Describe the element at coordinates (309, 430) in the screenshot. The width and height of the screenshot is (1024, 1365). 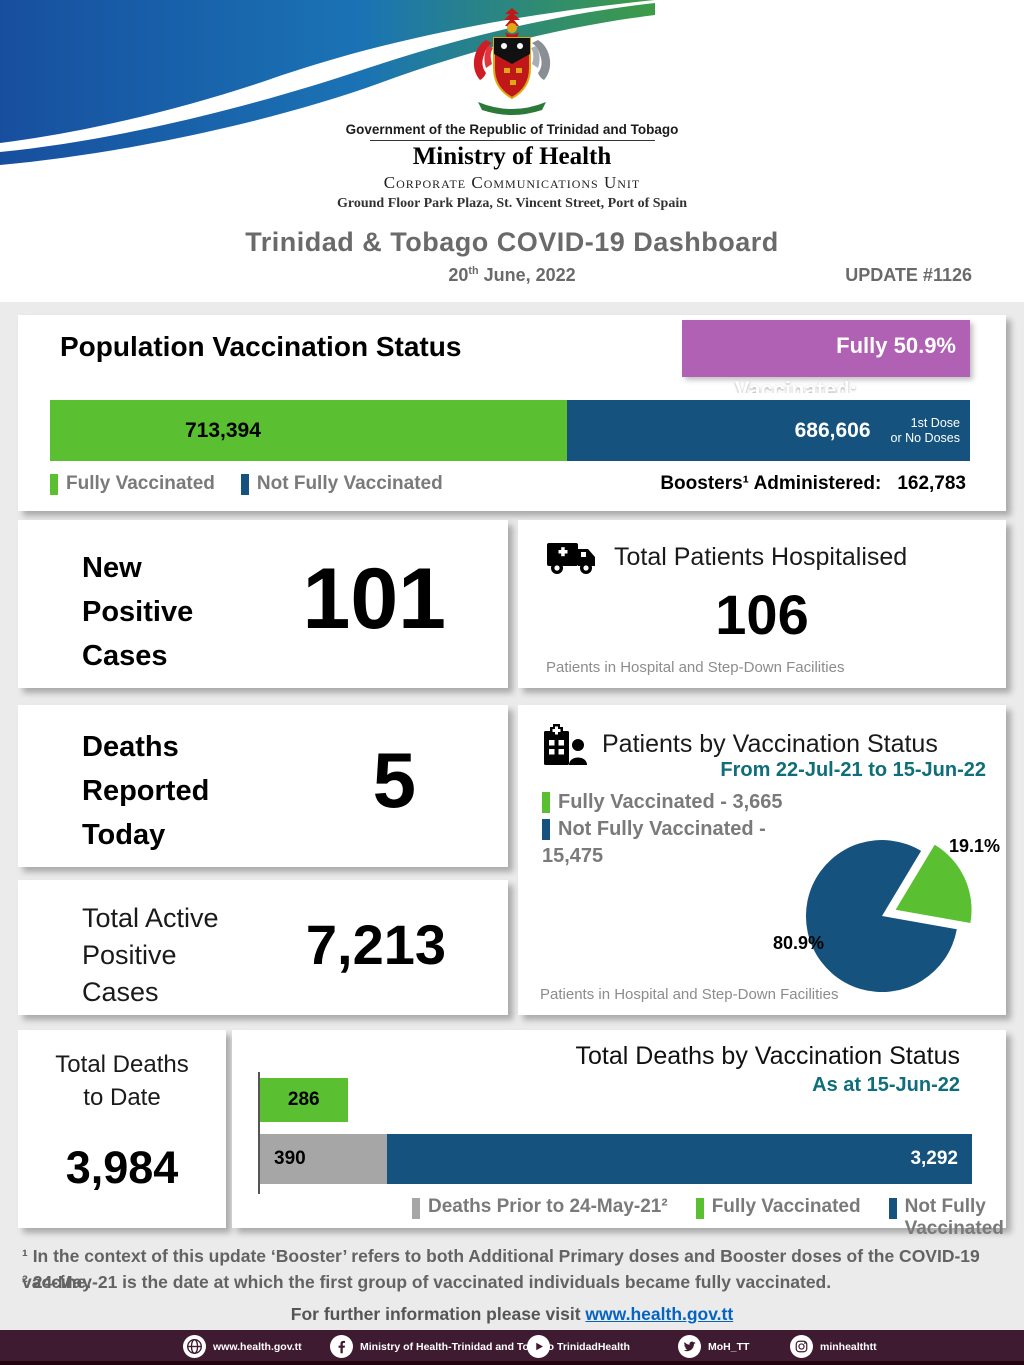
I see `fully-vaccinated-bar: 713,394` at that location.